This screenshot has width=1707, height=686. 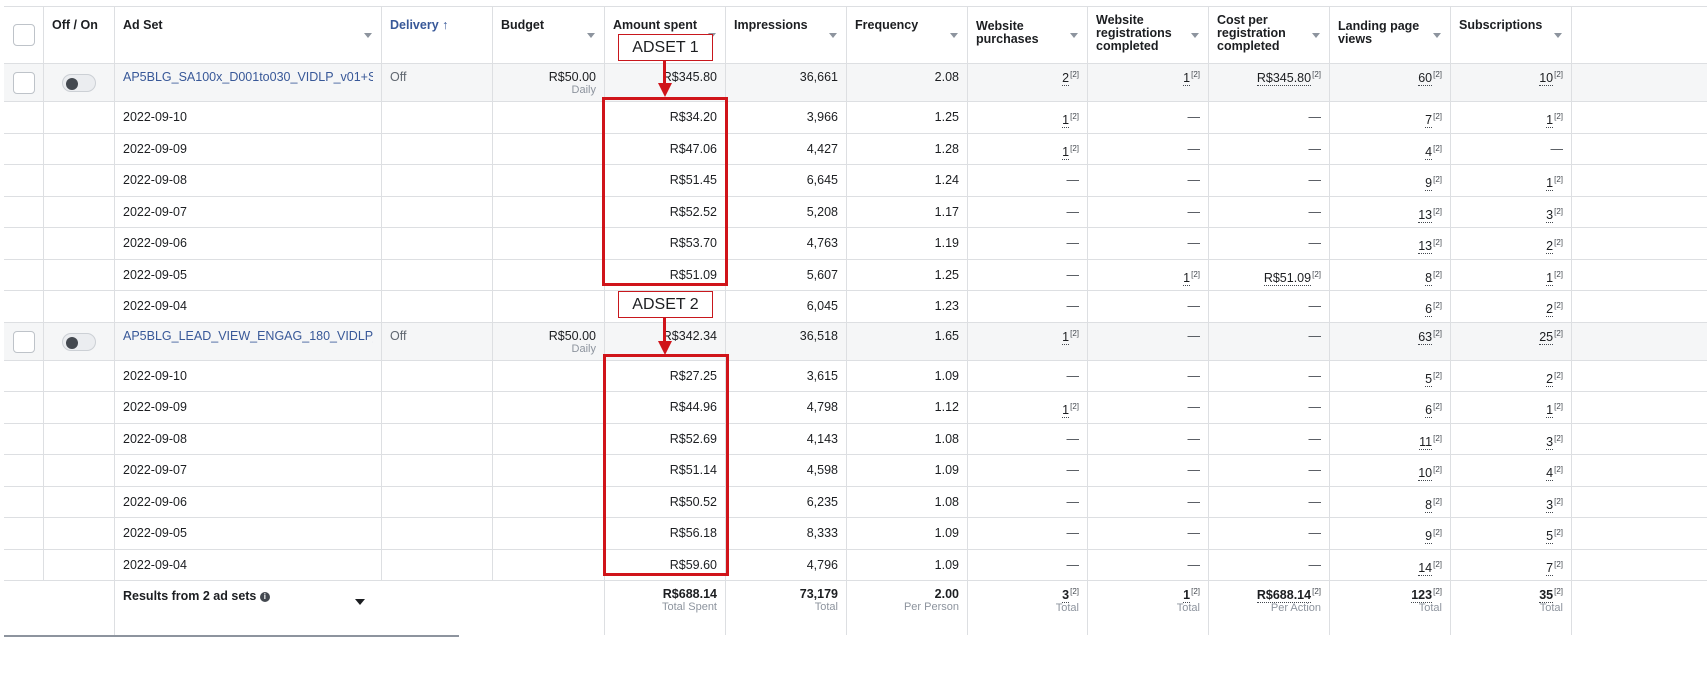 I want to click on cost-sort-icon, so click(x=1316, y=35).